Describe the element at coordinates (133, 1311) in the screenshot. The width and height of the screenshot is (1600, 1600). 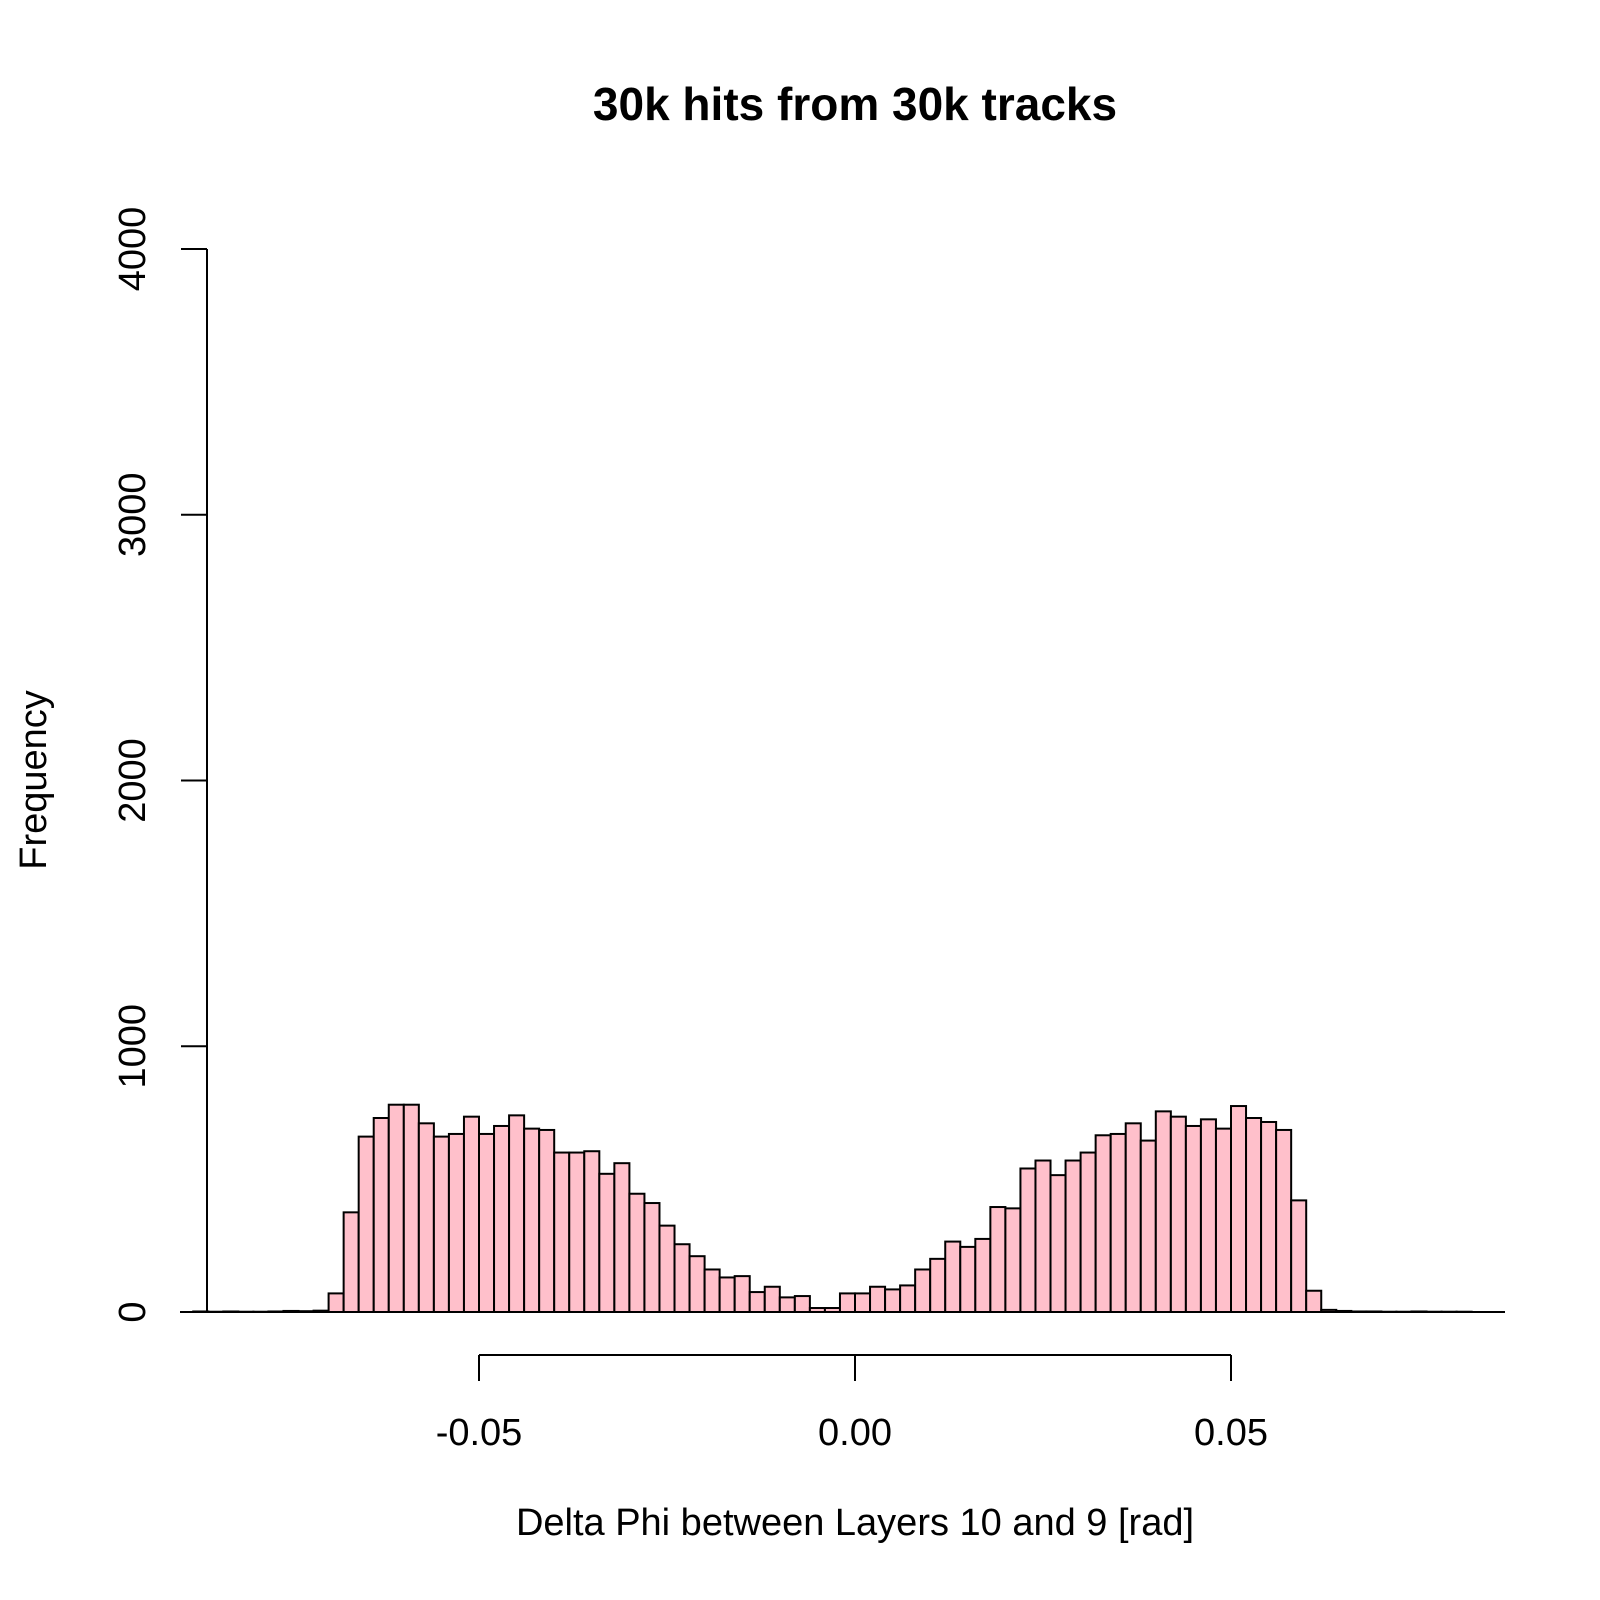
I see `y-tick-label: 0` at that location.